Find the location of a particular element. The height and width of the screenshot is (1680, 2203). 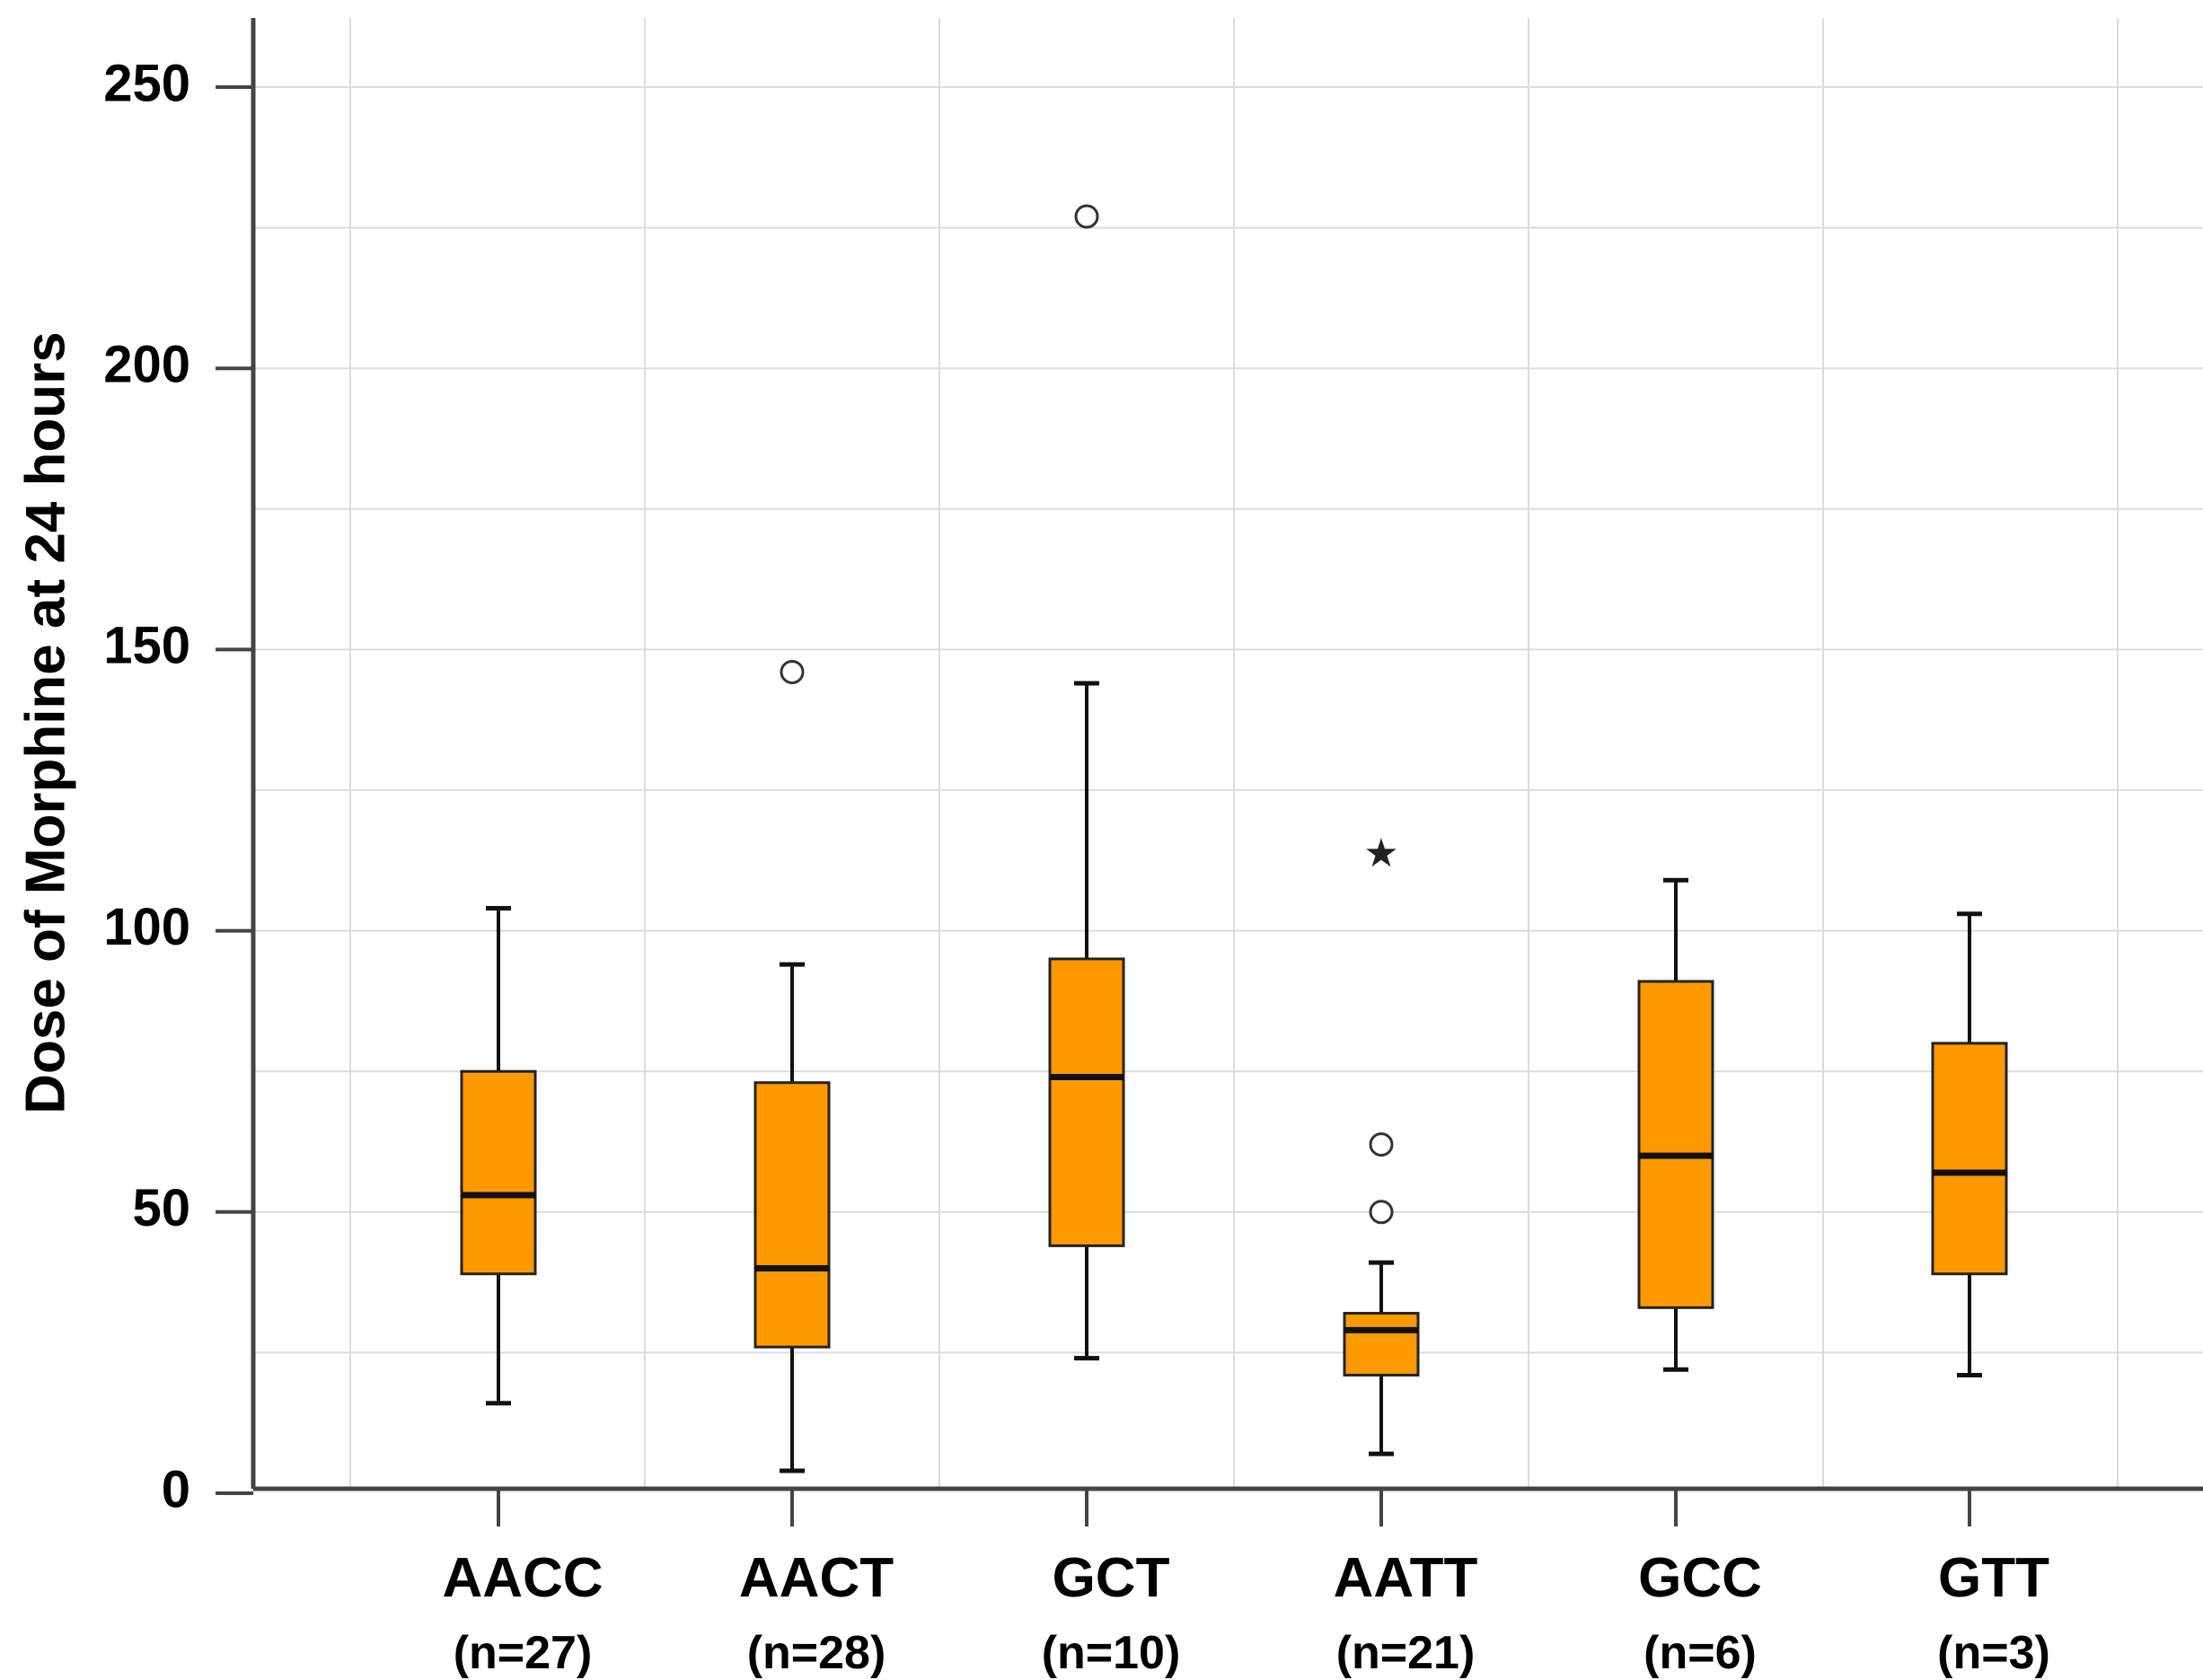

x-category-n-label: (n=28) is located at coordinates (816, 1653).